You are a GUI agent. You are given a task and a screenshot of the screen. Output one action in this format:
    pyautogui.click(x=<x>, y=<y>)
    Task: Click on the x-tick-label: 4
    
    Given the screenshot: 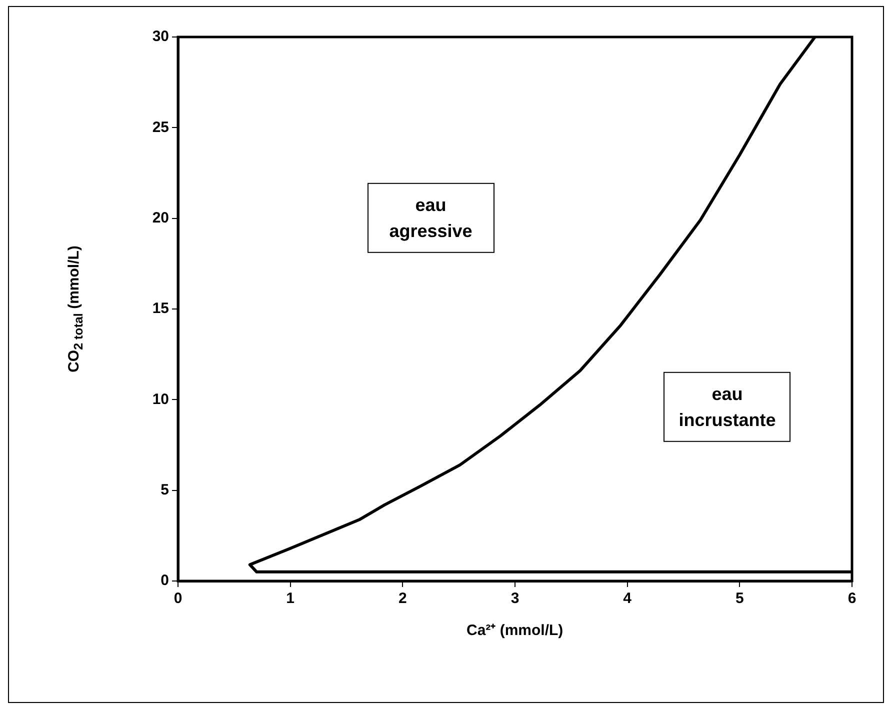 What is the action you would take?
    pyautogui.click(x=627, y=599)
    